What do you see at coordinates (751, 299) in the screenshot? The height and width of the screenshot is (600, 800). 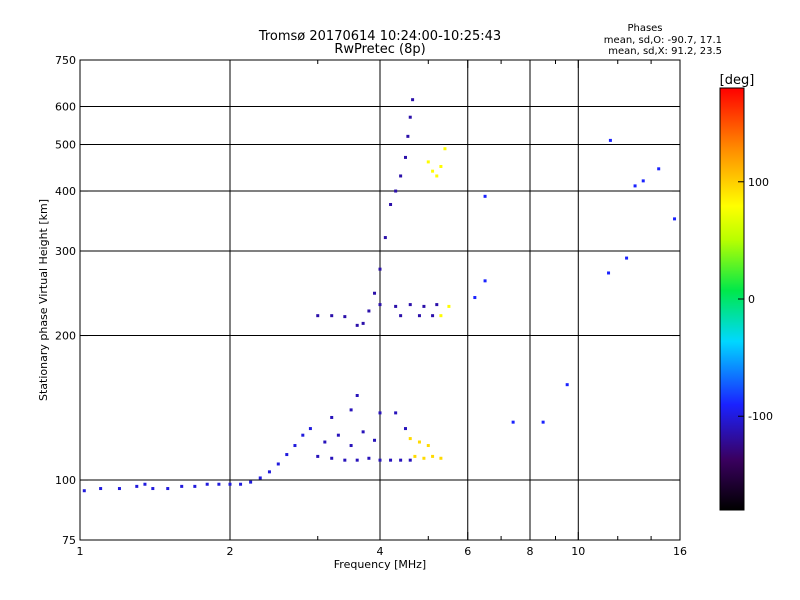 I see `colorbar-tick-label: 0` at bounding box center [751, 299].